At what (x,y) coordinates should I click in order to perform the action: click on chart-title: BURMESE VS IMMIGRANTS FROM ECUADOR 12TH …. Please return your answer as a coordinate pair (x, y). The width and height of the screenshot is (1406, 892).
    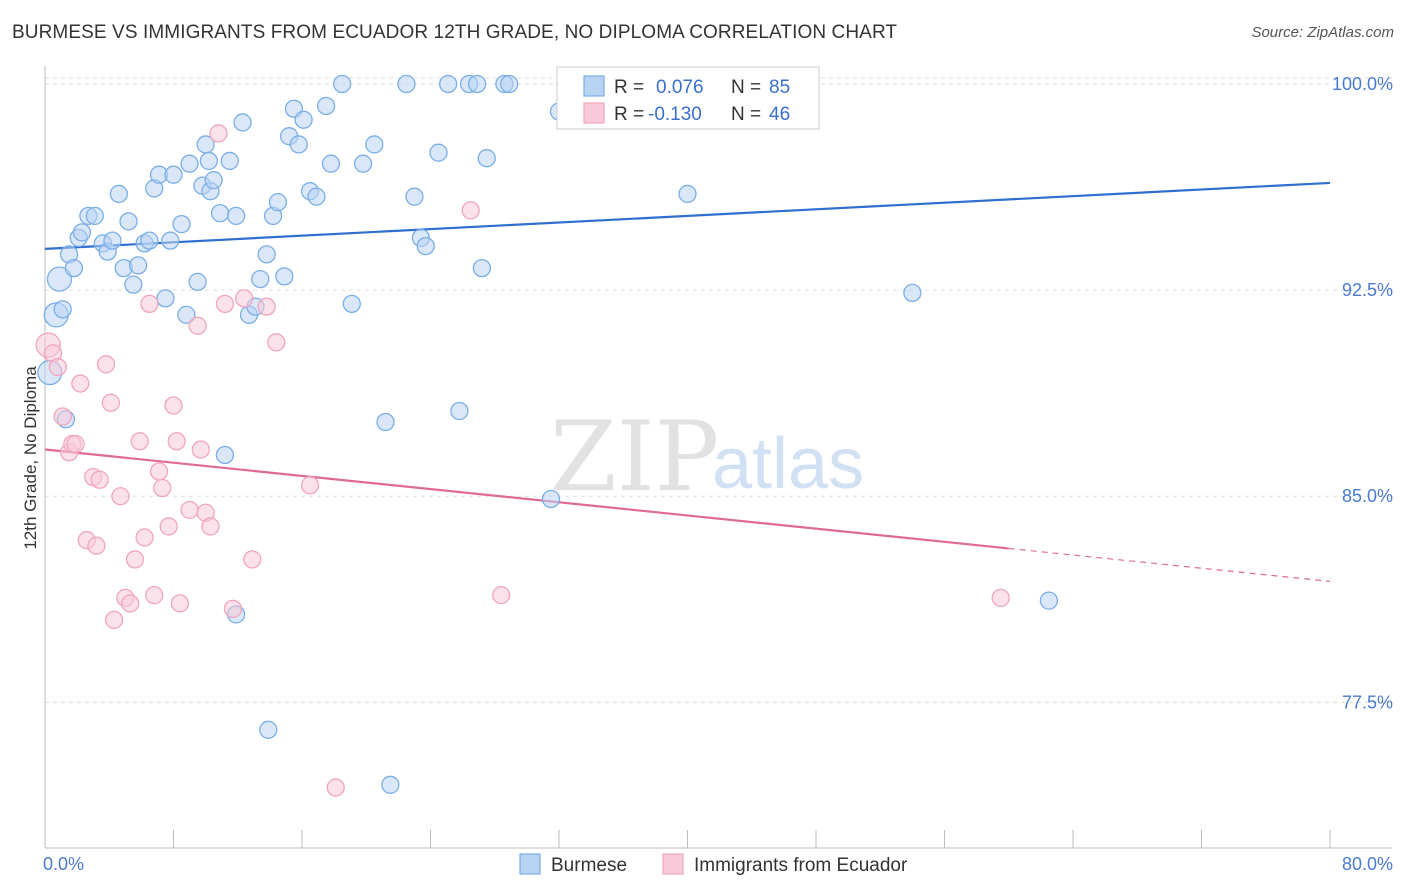
    Looking at the image, I should click on (455, 32).